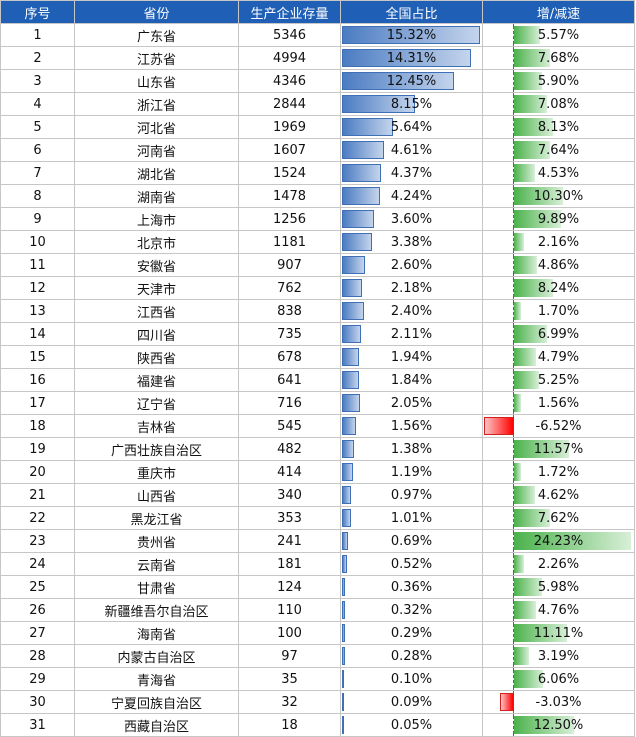 The image size is (636, 737). What do you see at coordinates (411, 426) in the screenshot?
I see `share-value: 1.56%` at bounding box center [411, 426].